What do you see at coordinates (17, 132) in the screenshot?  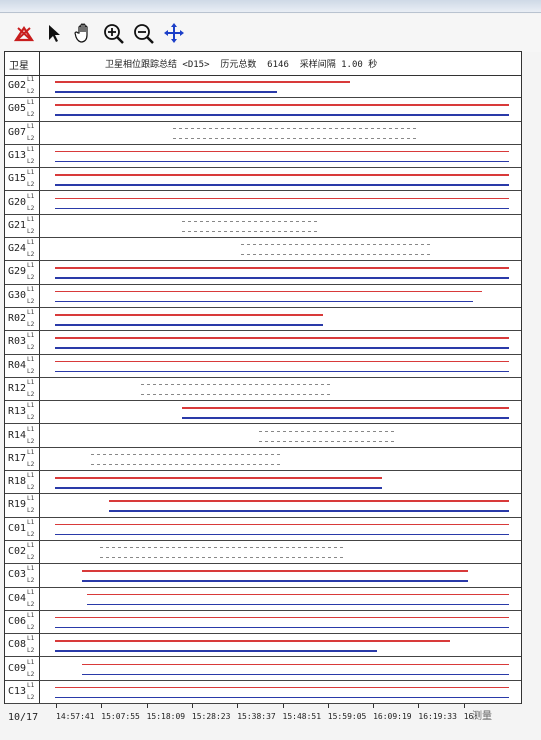 I see `satellite-label: G07` at bounding box center [17, 132].